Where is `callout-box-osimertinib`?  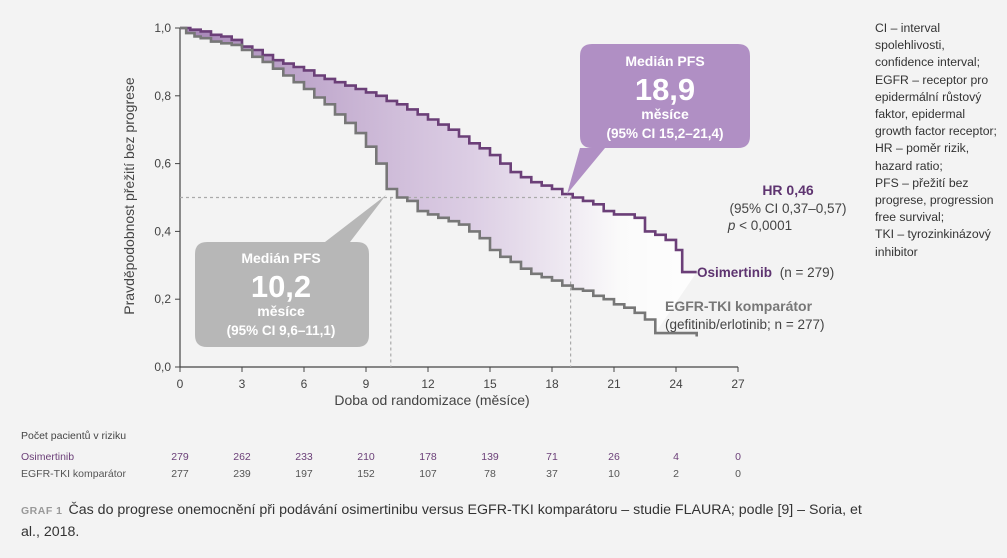 callout-box-osimertinib is located at coordinates (658, 119).